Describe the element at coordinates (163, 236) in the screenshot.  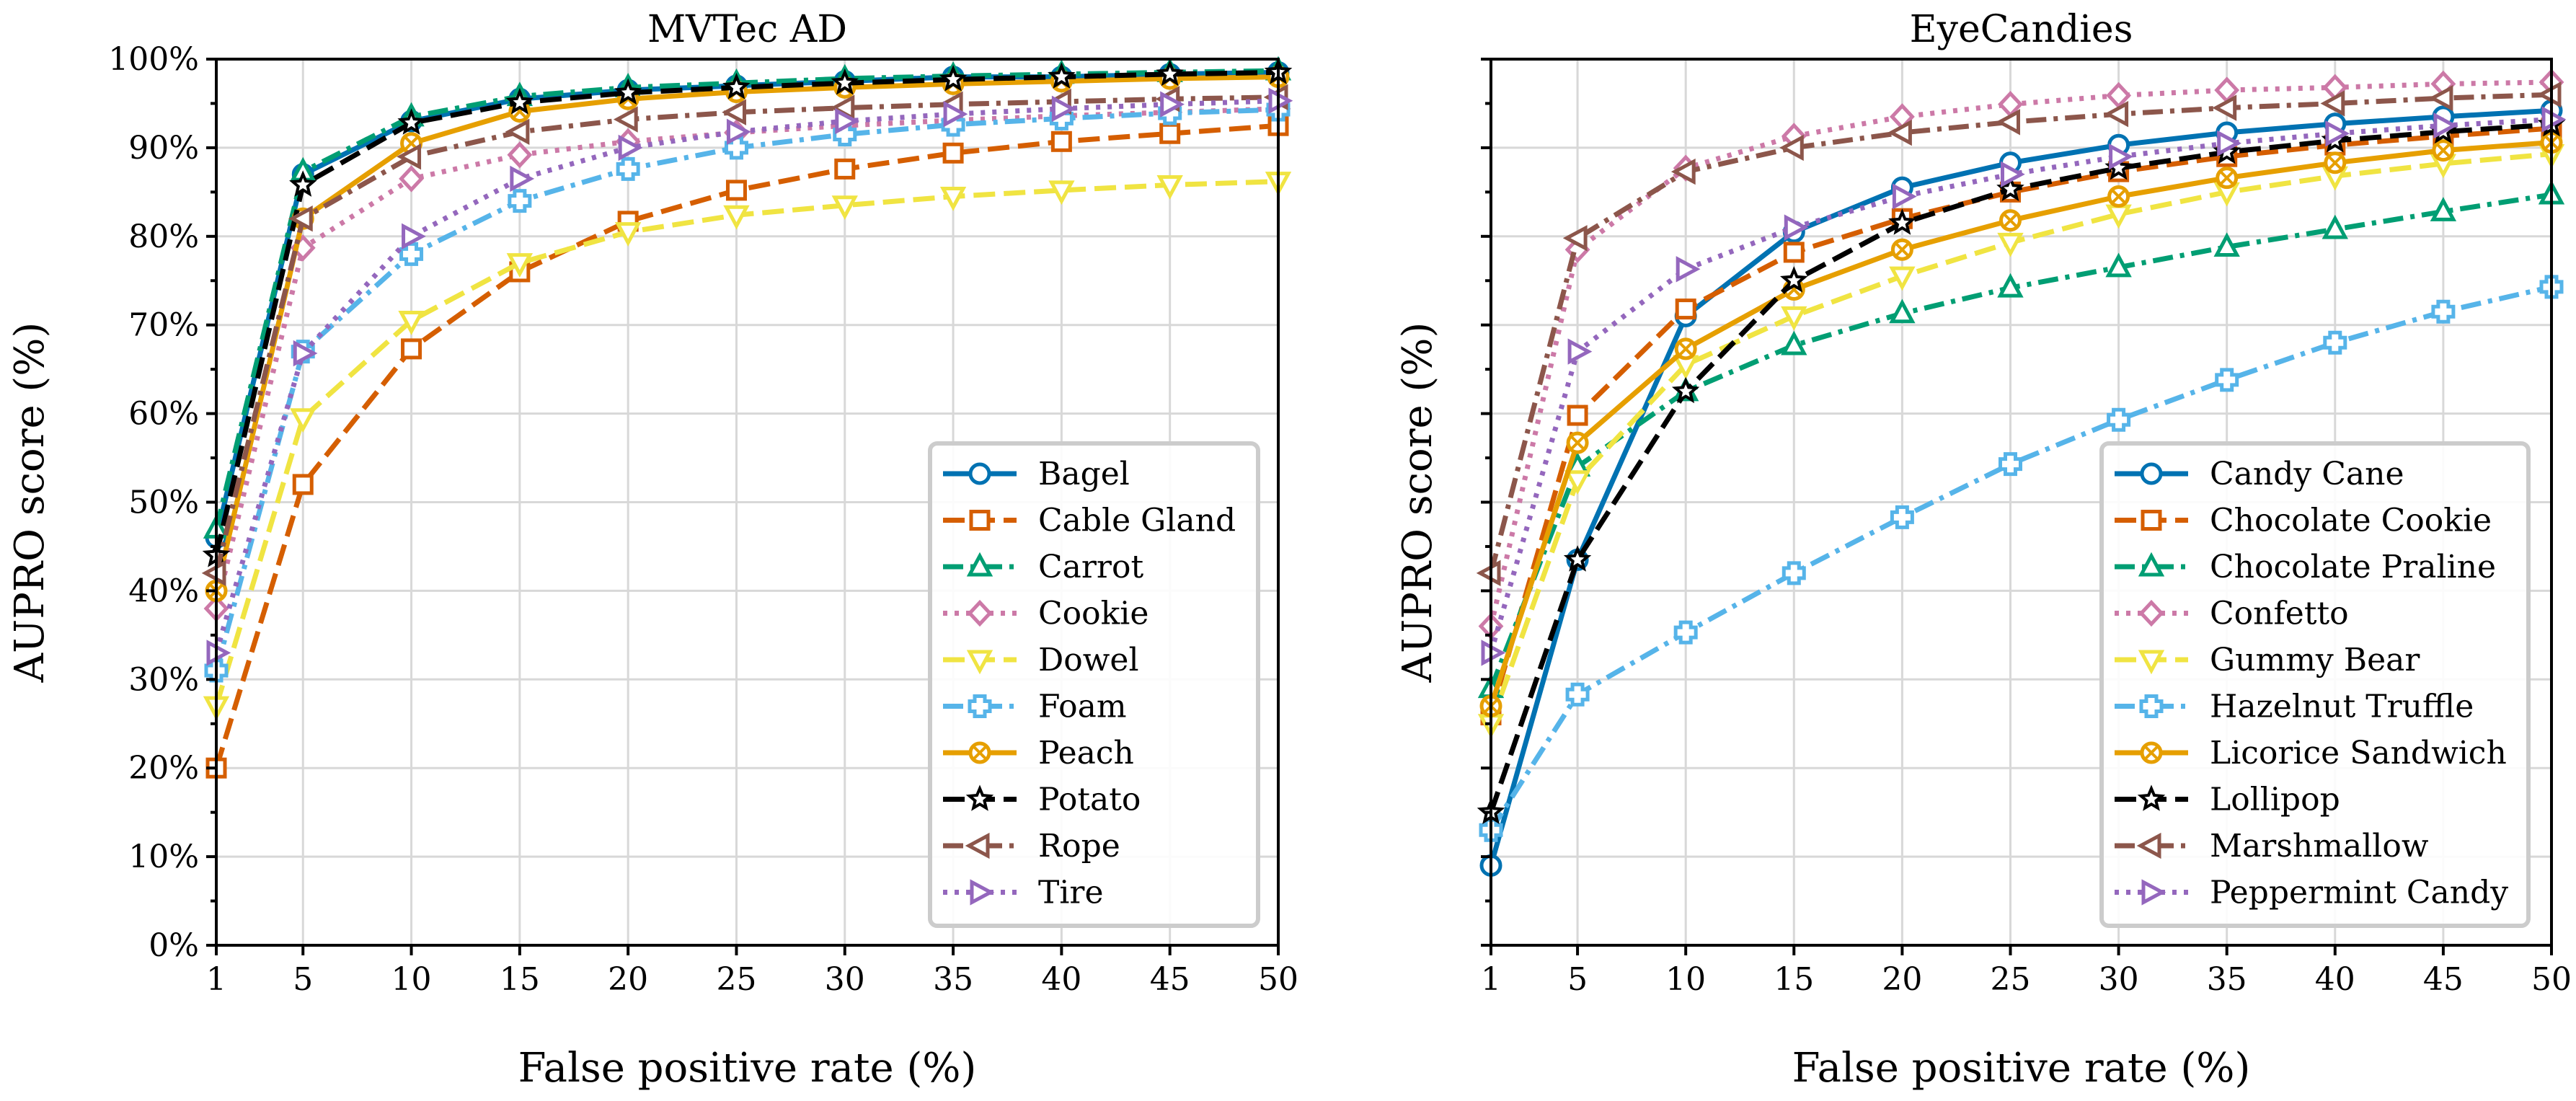
I see `y-tick-label: 80%` at that location.